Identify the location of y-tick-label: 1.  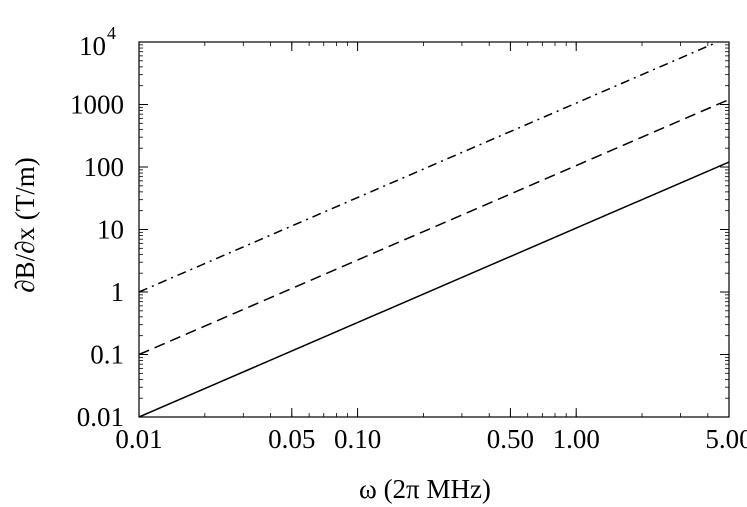
(118, 292).